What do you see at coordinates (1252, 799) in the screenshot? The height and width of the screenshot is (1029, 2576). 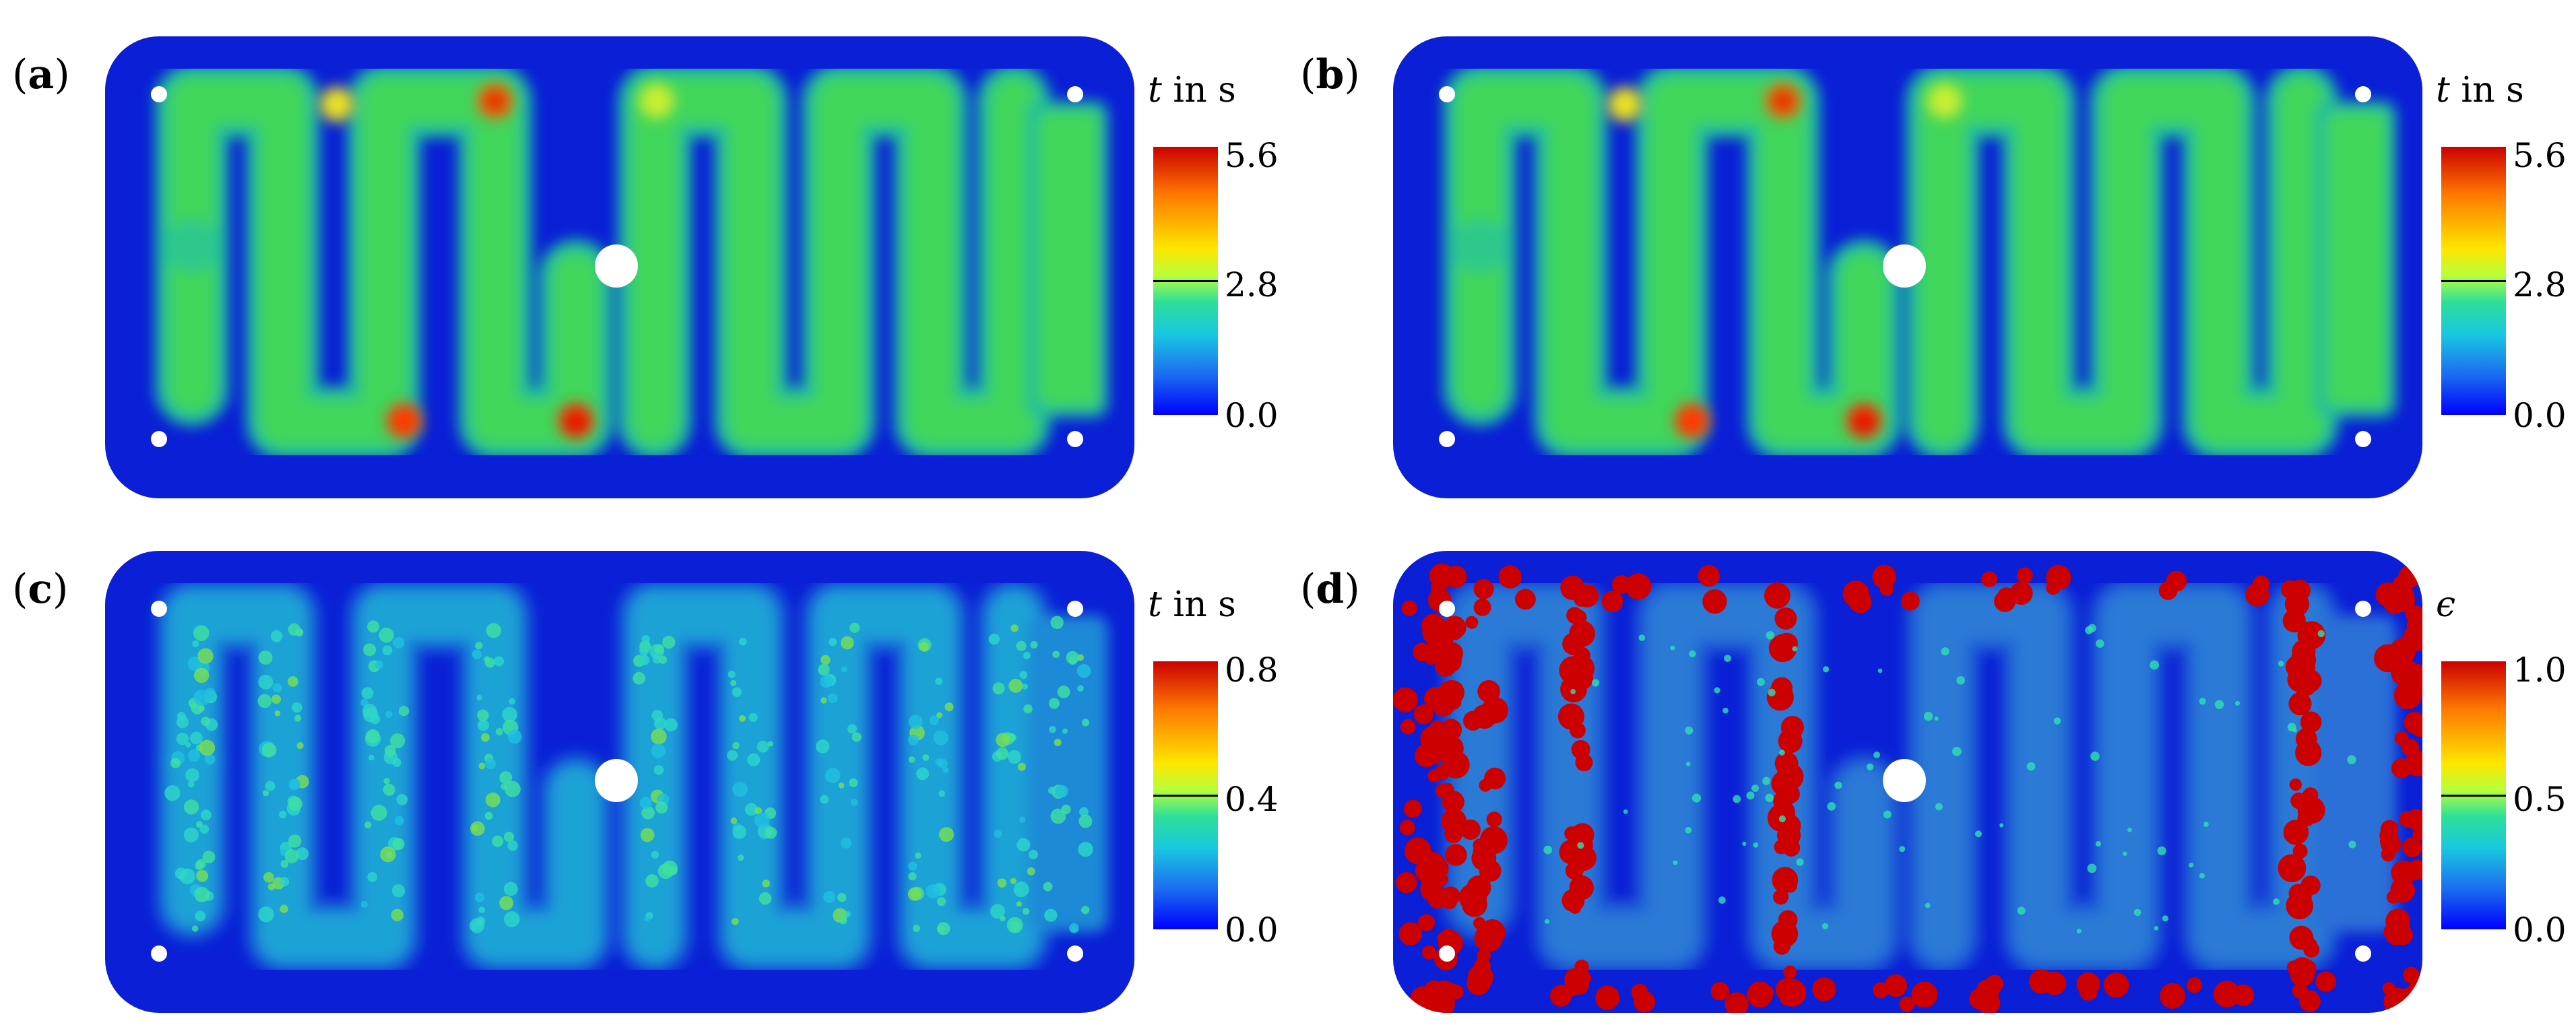 I see `colorbar-mid-label: 0.4` at bounding box center [1252, 799].